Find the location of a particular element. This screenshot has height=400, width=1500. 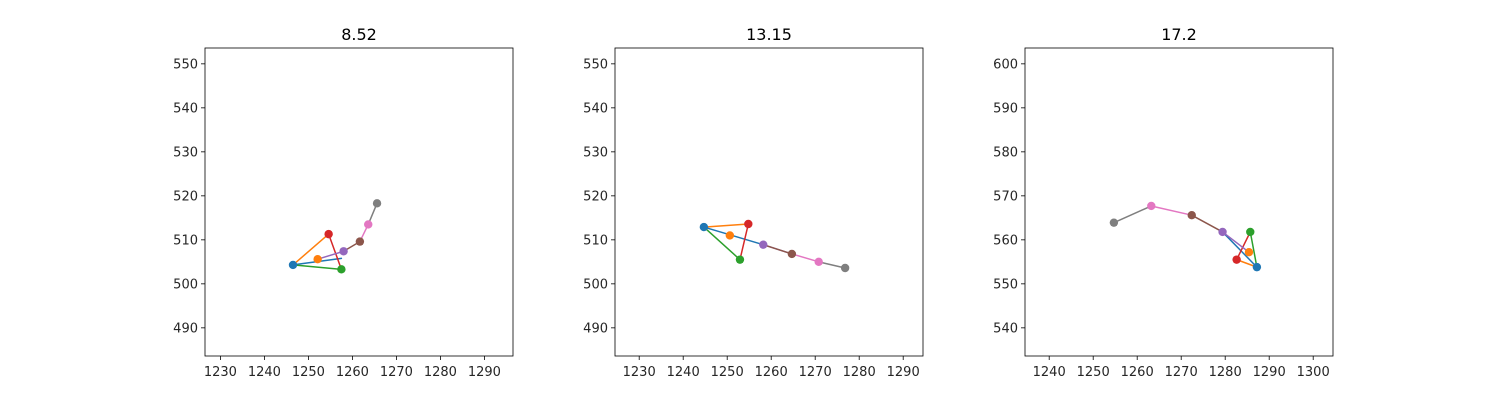

y-tick-label: 570 is located at coordinates (1005, 196).